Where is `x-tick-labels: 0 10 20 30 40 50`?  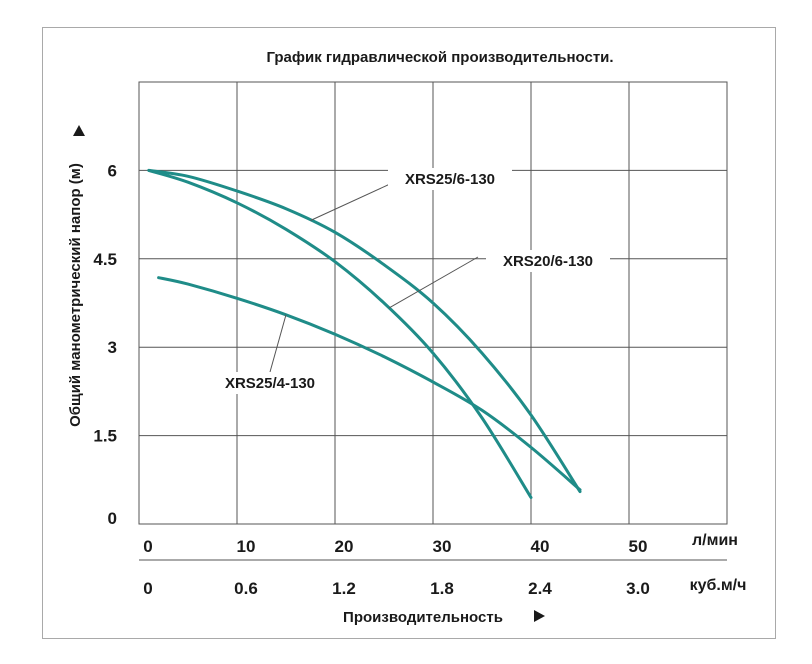 x-tick-labels: 0 10 20 30 40 50 is located at coordinates (395, 546).